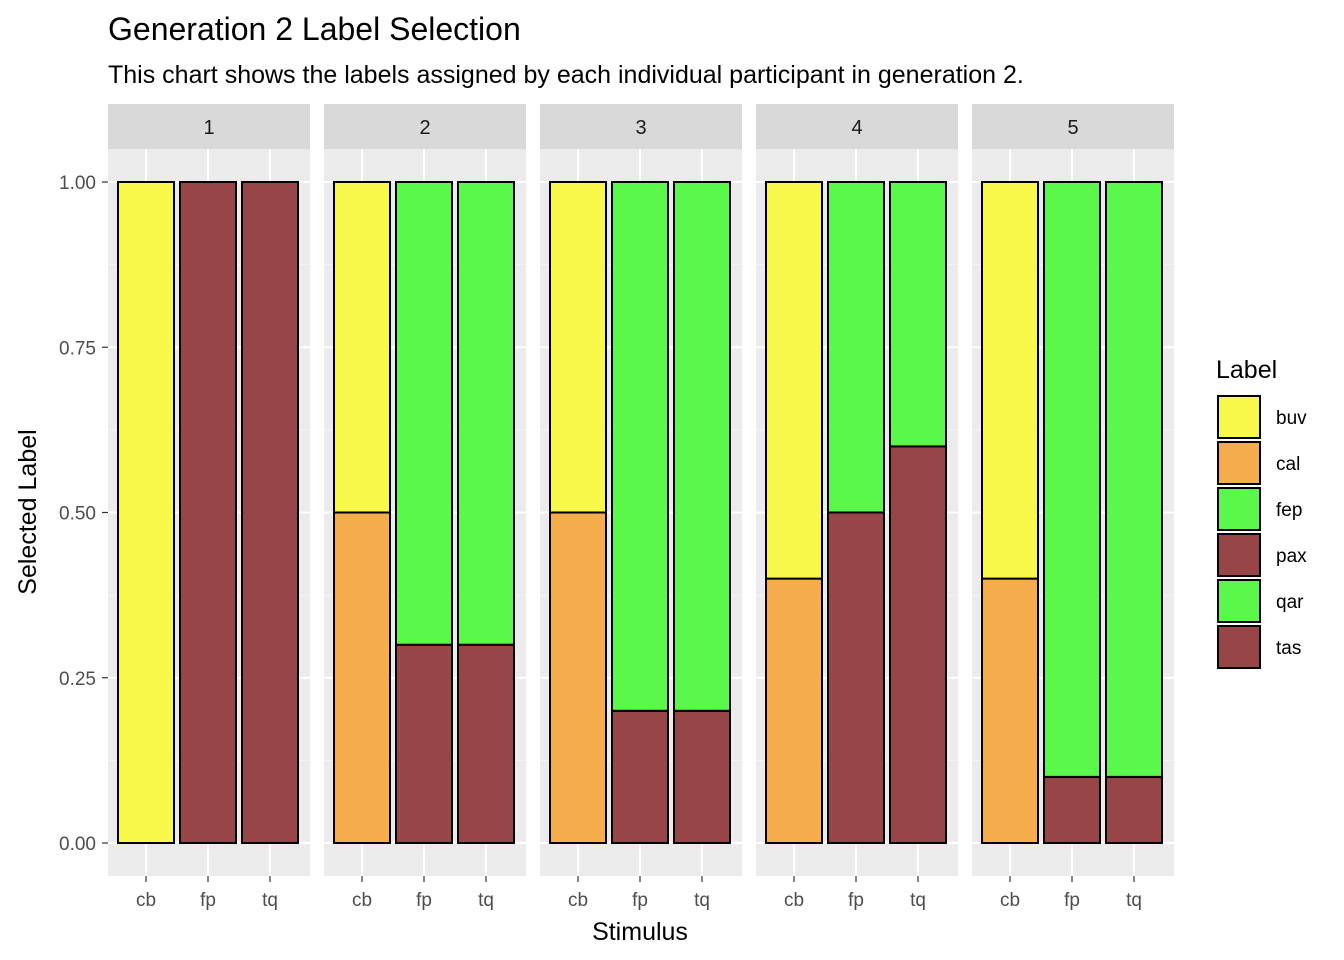 The image size is (1344, 960). I want to click on legend-swatch-pax, so click(1239, 555).